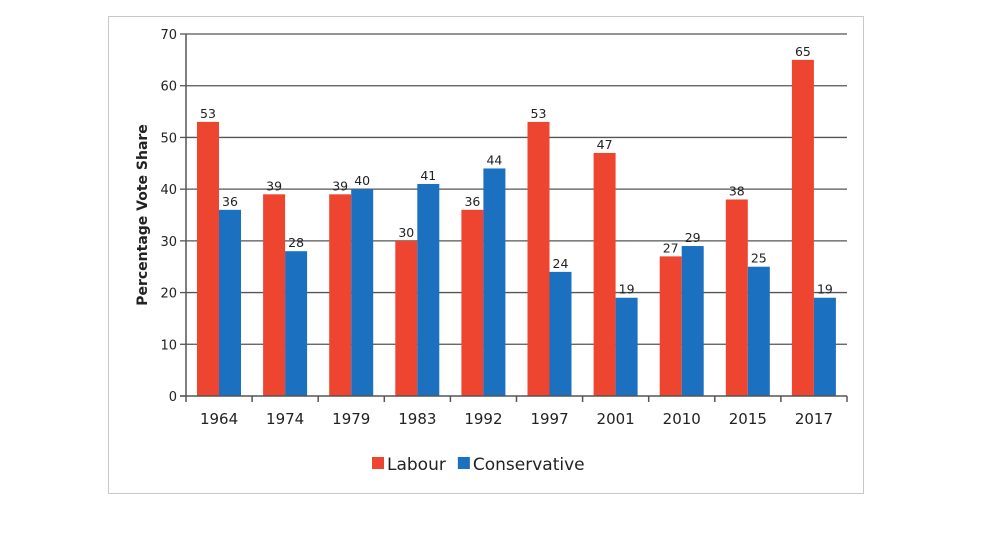 This screenshot has width=1000, height=537. Describe the element at coordinates (758, 331) in the screenshot. I see `bar-conservative-2015` at that location.